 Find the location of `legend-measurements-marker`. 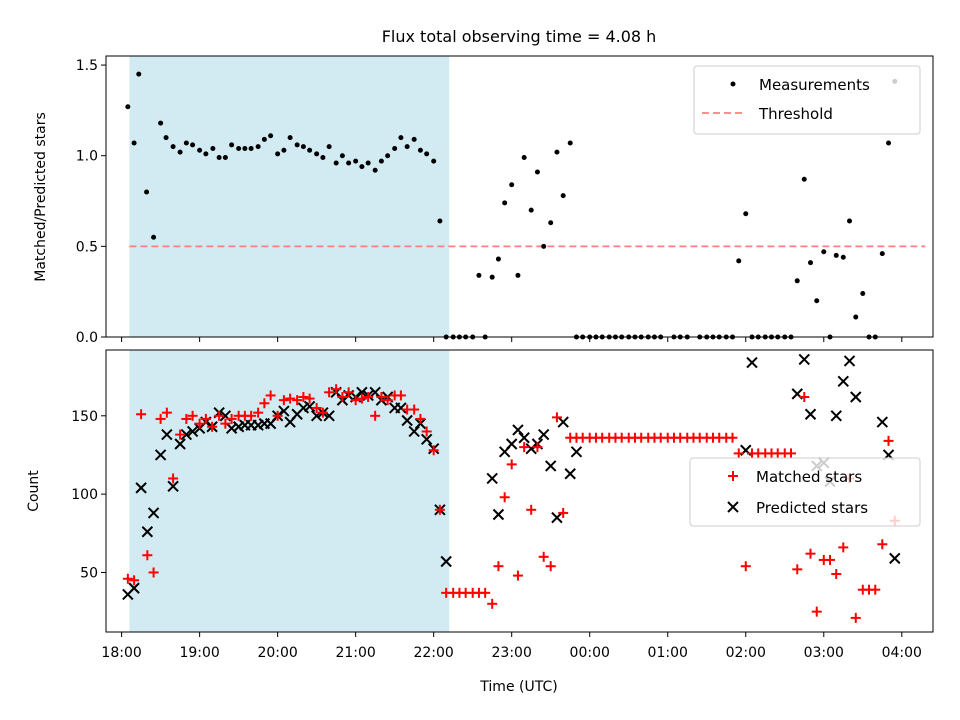

legend-measurements-marker is located at coordinates (733, 84).